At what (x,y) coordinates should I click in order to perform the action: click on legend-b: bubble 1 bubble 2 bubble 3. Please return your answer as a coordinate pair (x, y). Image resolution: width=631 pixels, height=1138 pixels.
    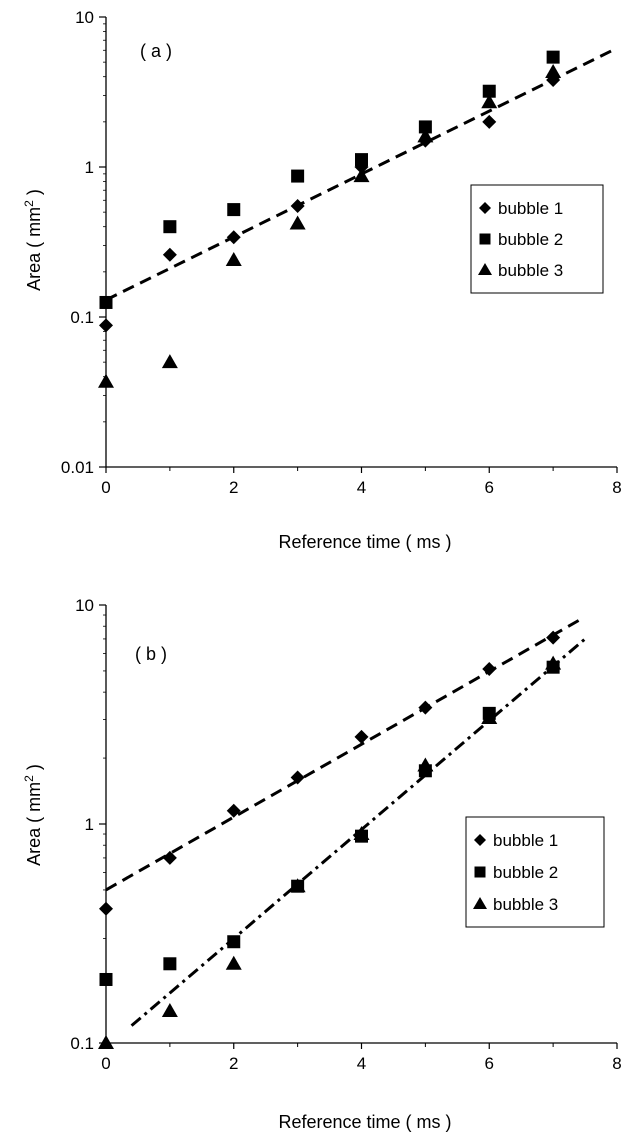
    Looking at the image, I should click on (535, 872).